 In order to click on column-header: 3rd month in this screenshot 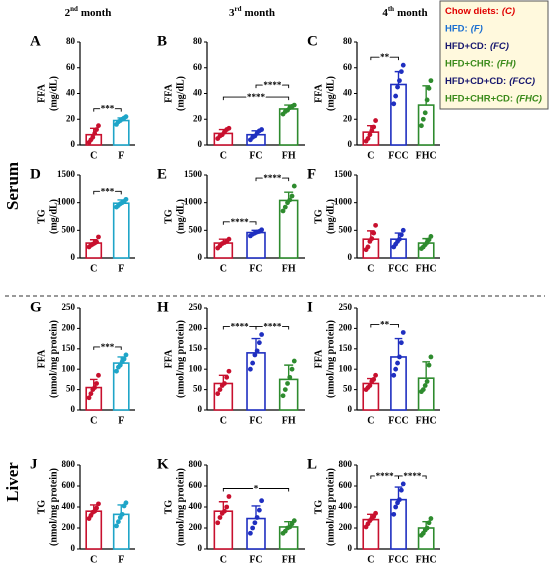, I will do `click(252, 12)`.